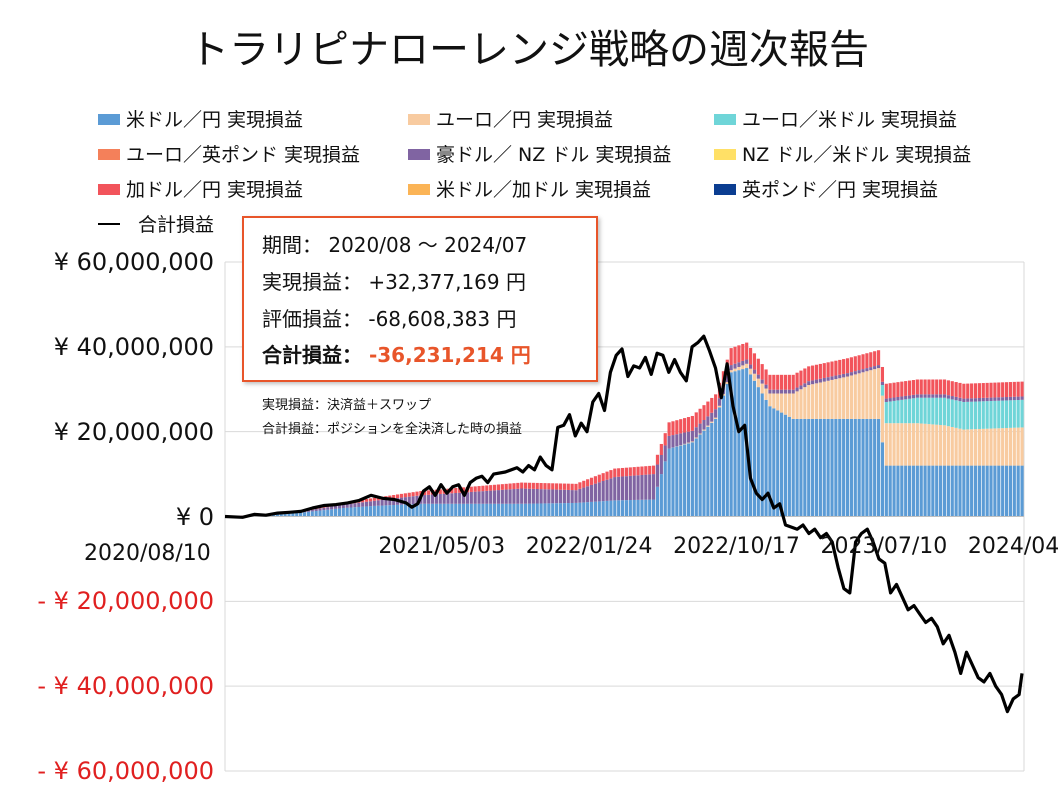  I want to click on x-tick-label: 2021/05/03, so click(441, 546).